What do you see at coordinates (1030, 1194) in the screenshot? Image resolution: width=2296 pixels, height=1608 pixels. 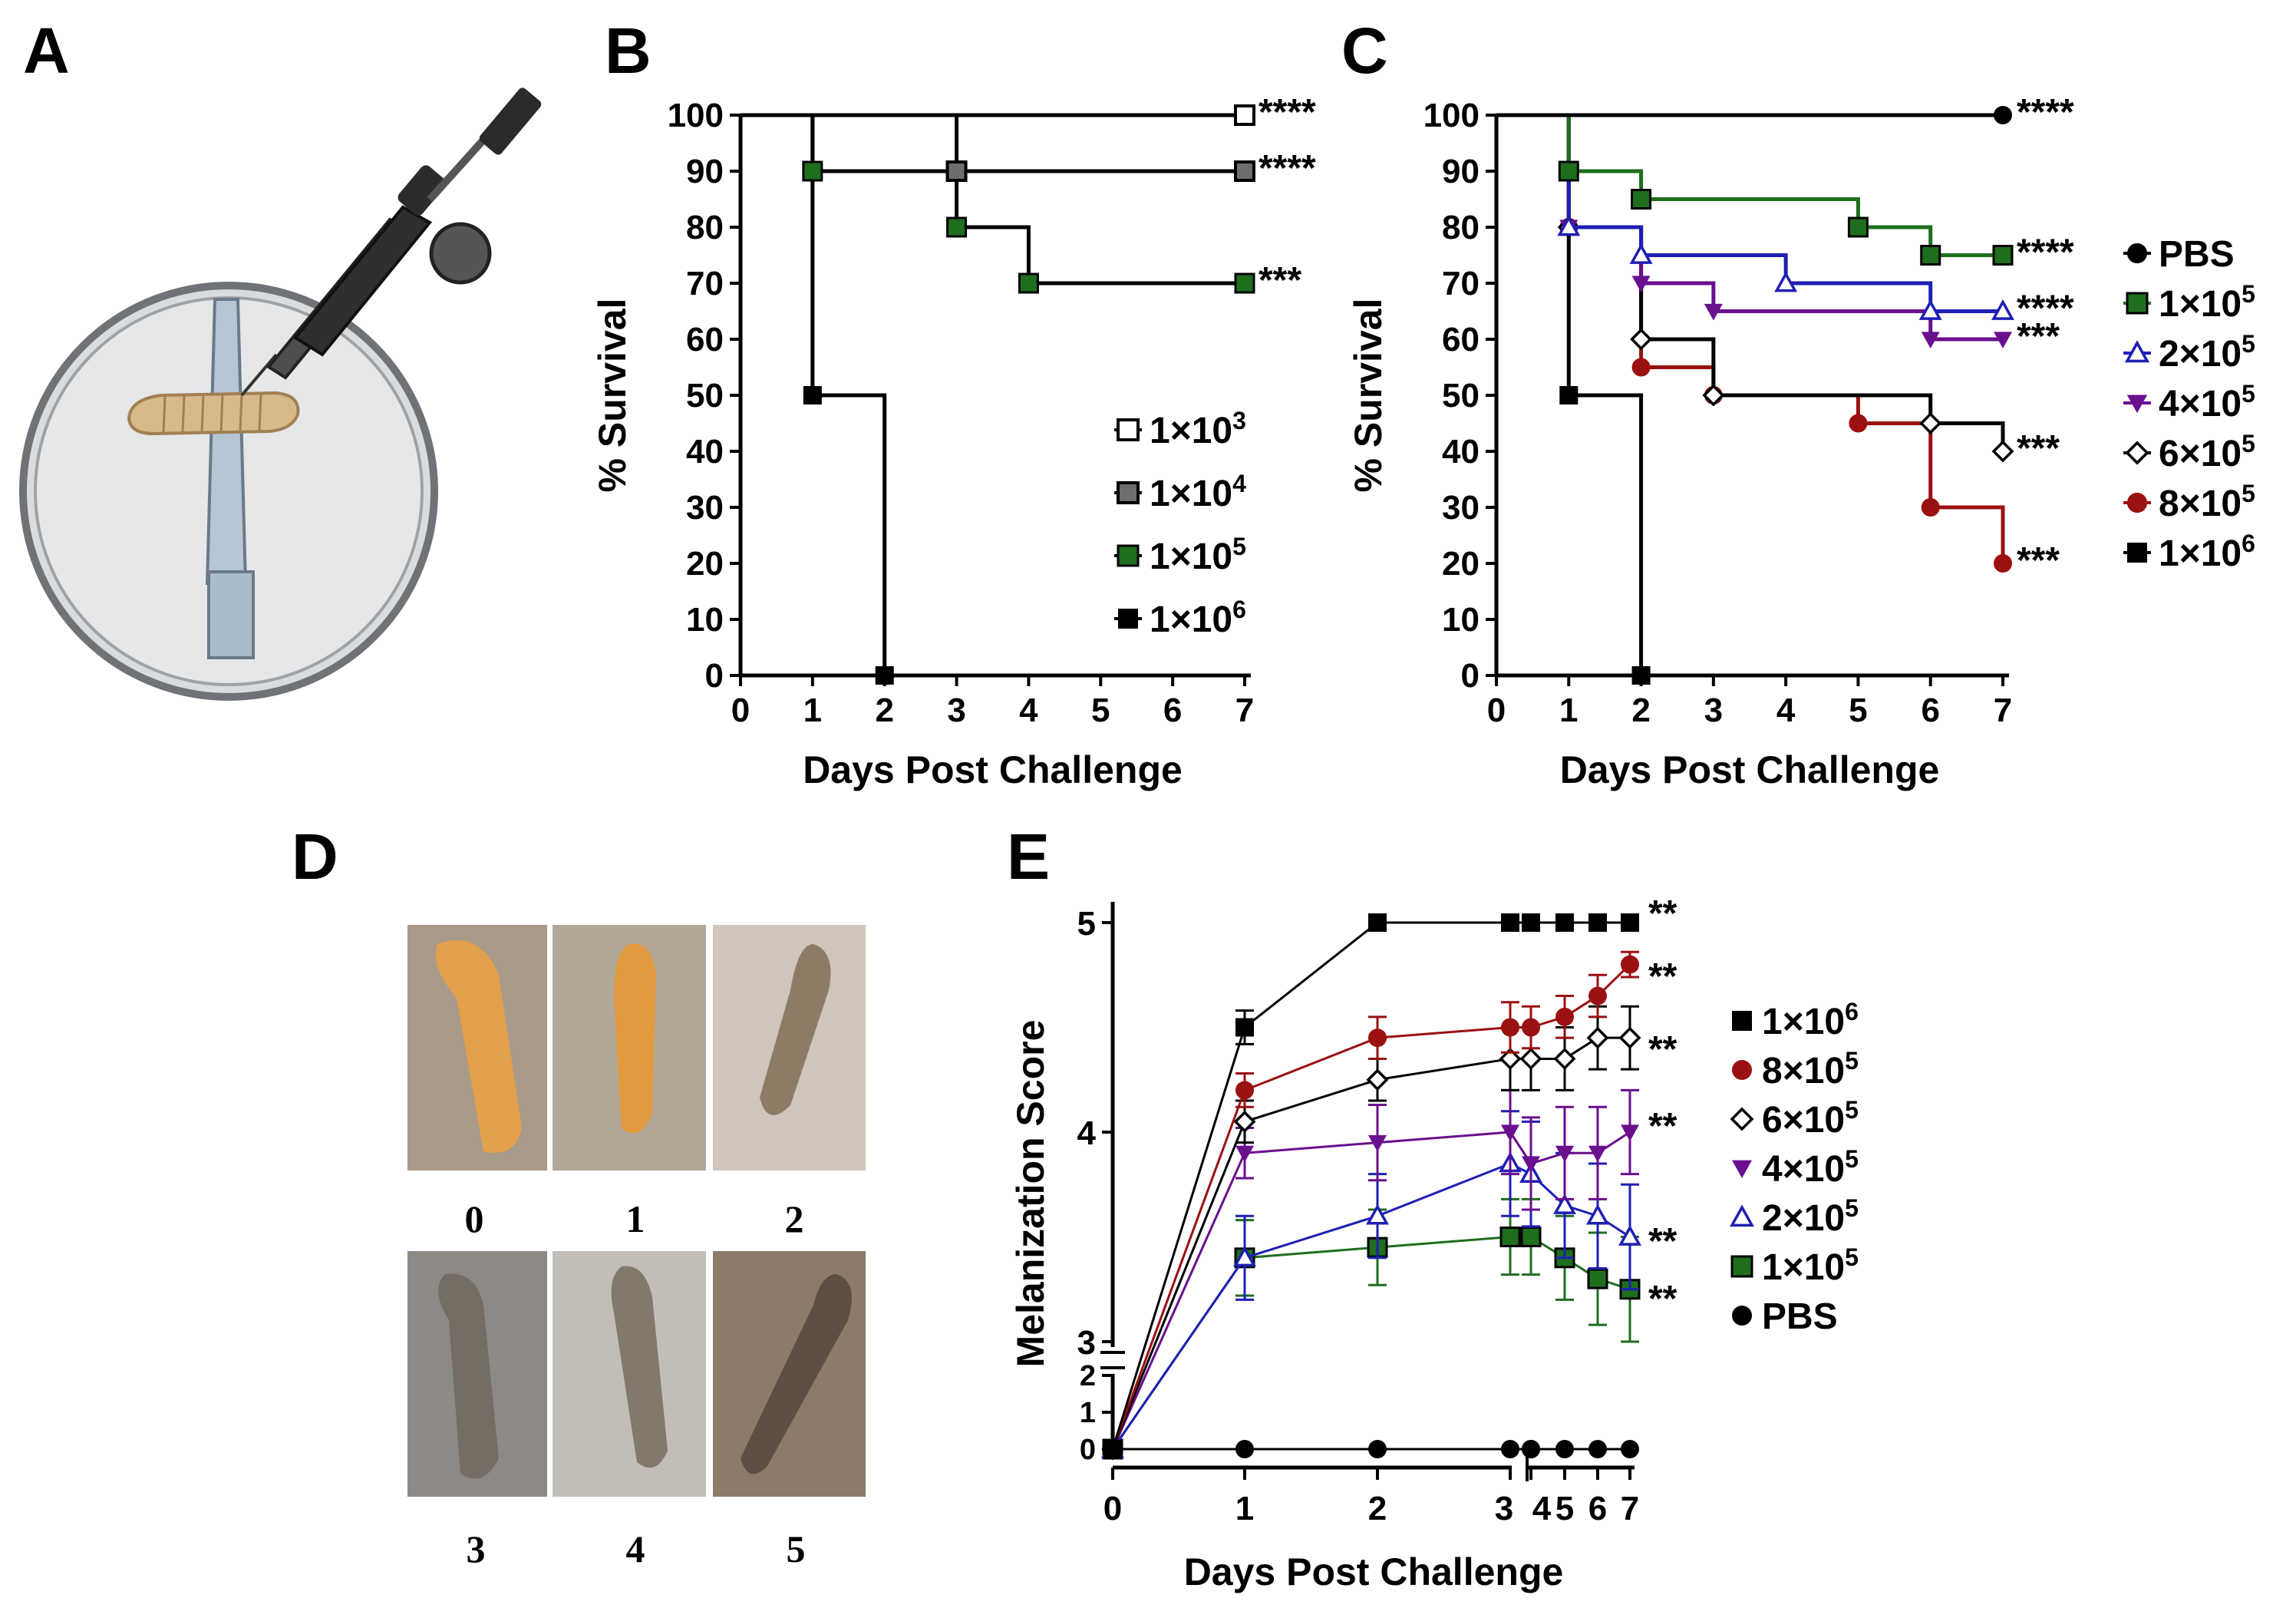 I see `y-axis-title: Melanization Score` at bounding box center [1030, 1194].